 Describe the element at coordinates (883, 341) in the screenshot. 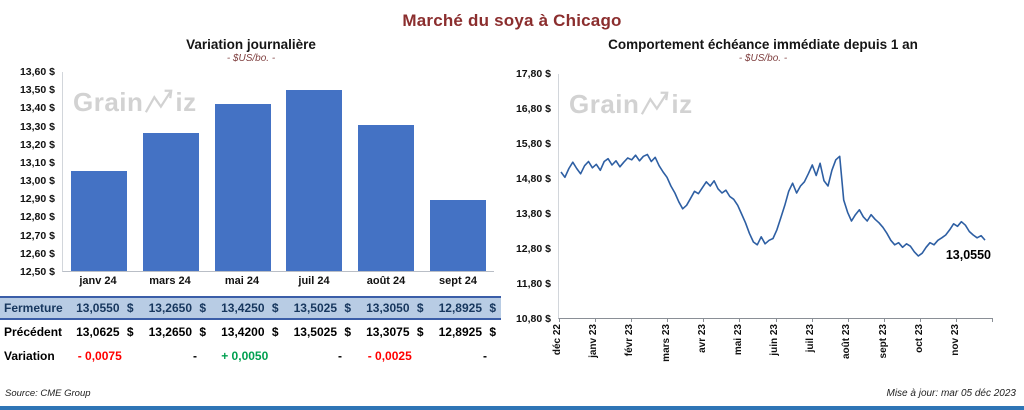

I see `month-label: sept 23` at that location.